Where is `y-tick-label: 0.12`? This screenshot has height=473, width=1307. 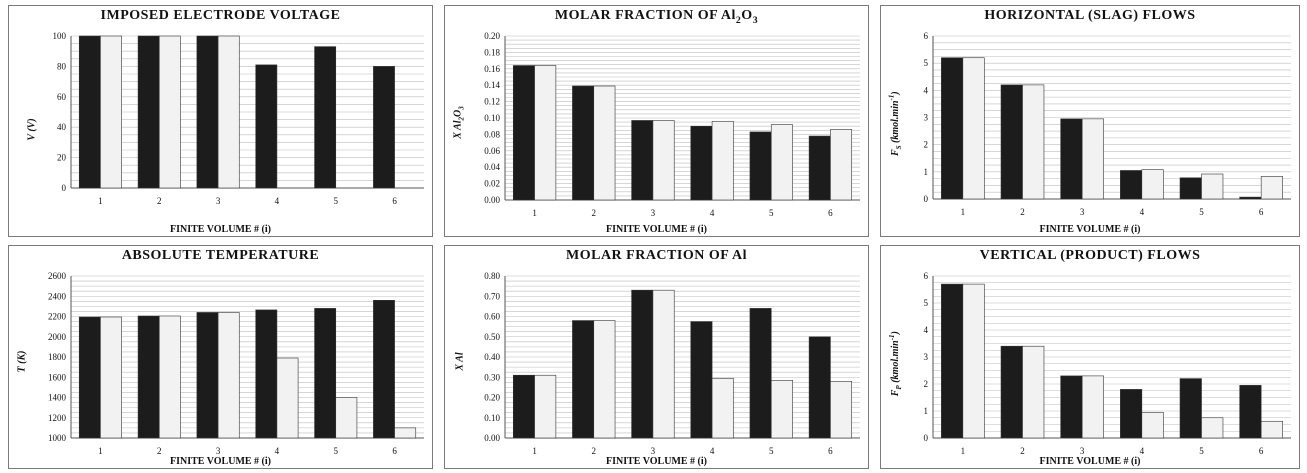 y-tick-label: 0.12 is located at coordinates (492, 102).